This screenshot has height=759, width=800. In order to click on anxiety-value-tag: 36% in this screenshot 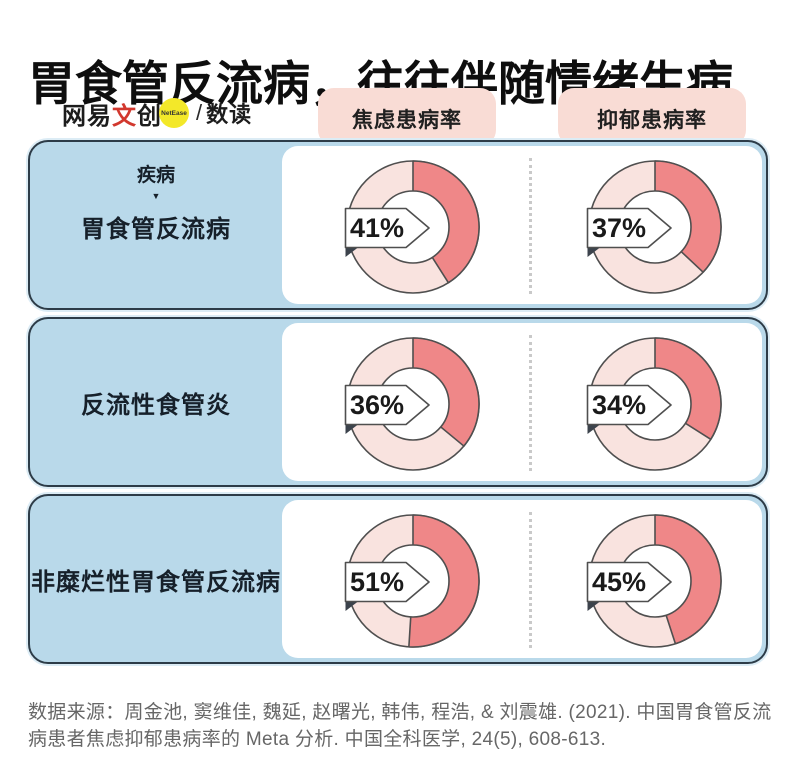, I will do `click(387, 409)`.